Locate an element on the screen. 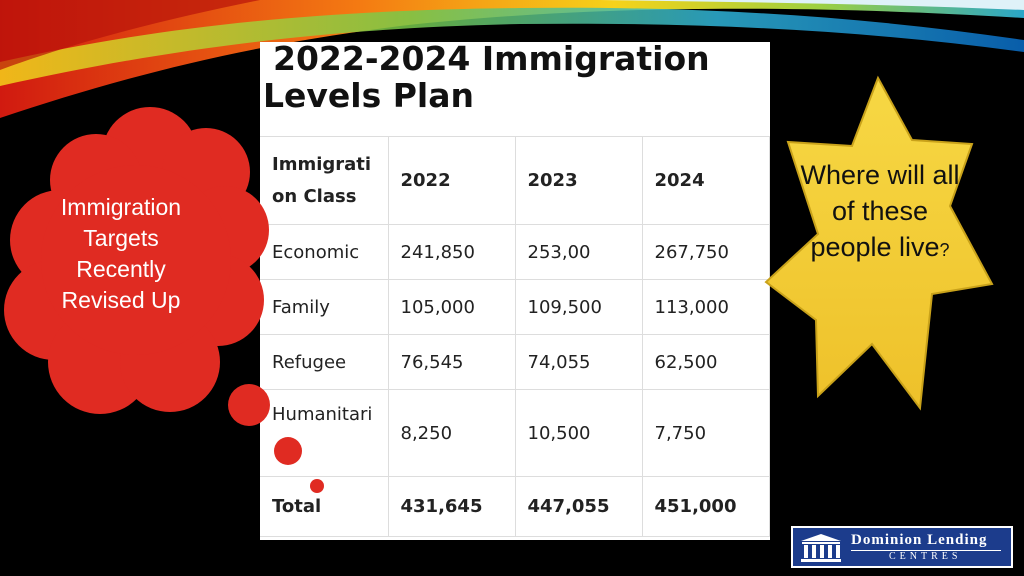 This screenshot has width=1024, height=576. bubble-callout-text: Immigration Targets Recently Revised Up is located at coordinates (121, 253).